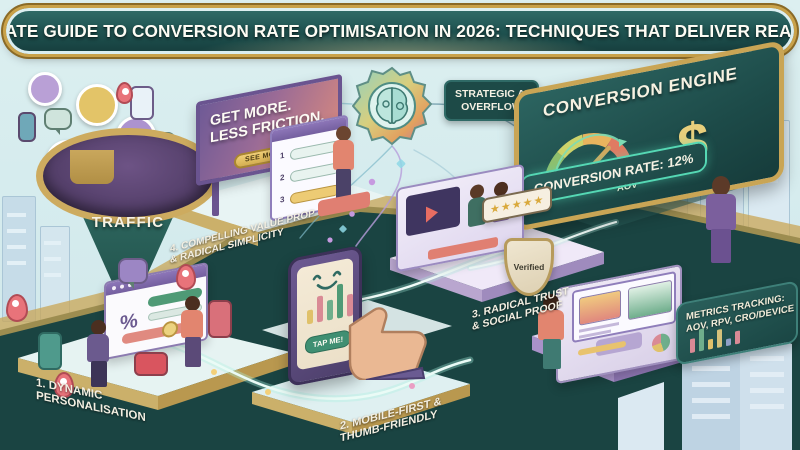 This screenshot has height=450, width=800. What do you see at coordinates (600, 307) in the screenshot?
I see `area-chart-thumbnail` at bounding box center [600, 307].